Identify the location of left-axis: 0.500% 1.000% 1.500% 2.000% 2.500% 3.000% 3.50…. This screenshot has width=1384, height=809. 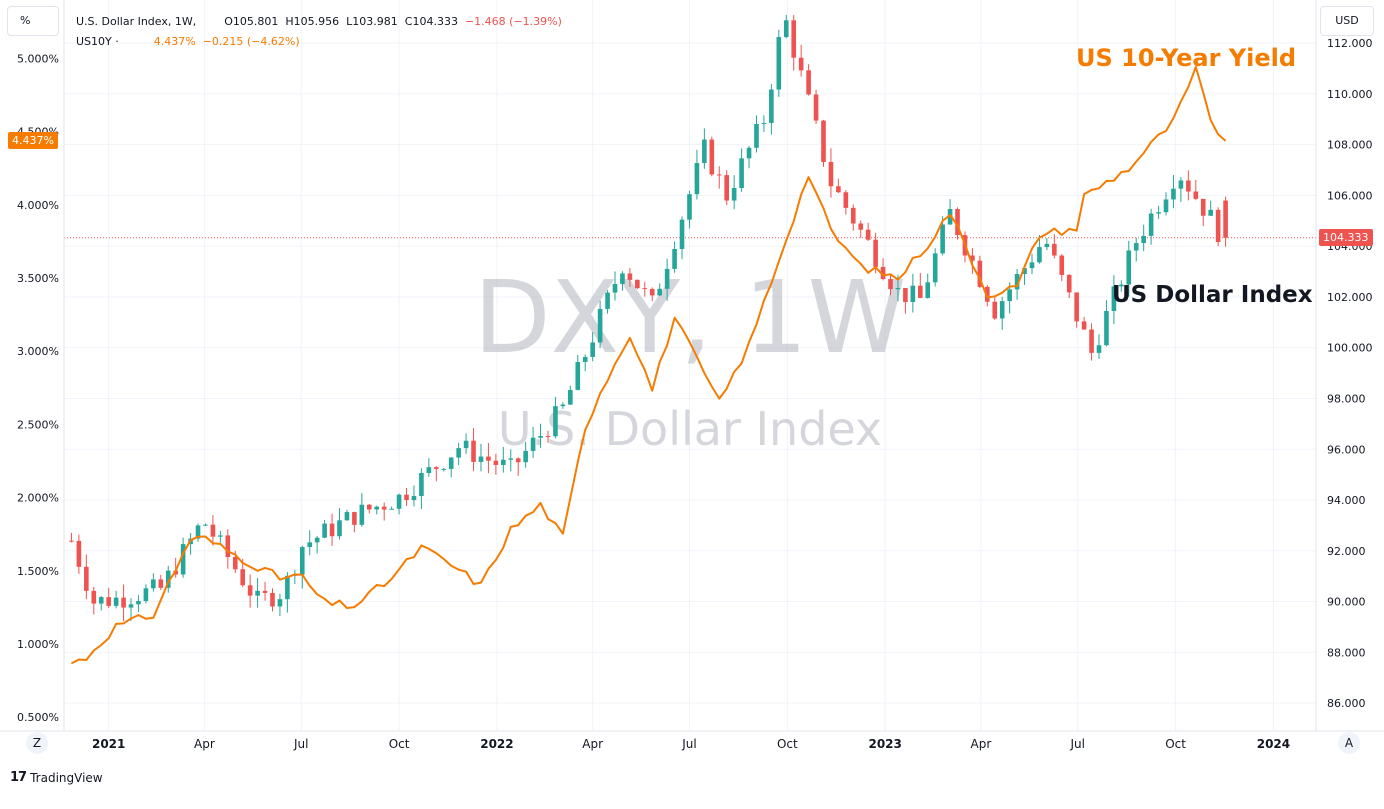
(38, 389).